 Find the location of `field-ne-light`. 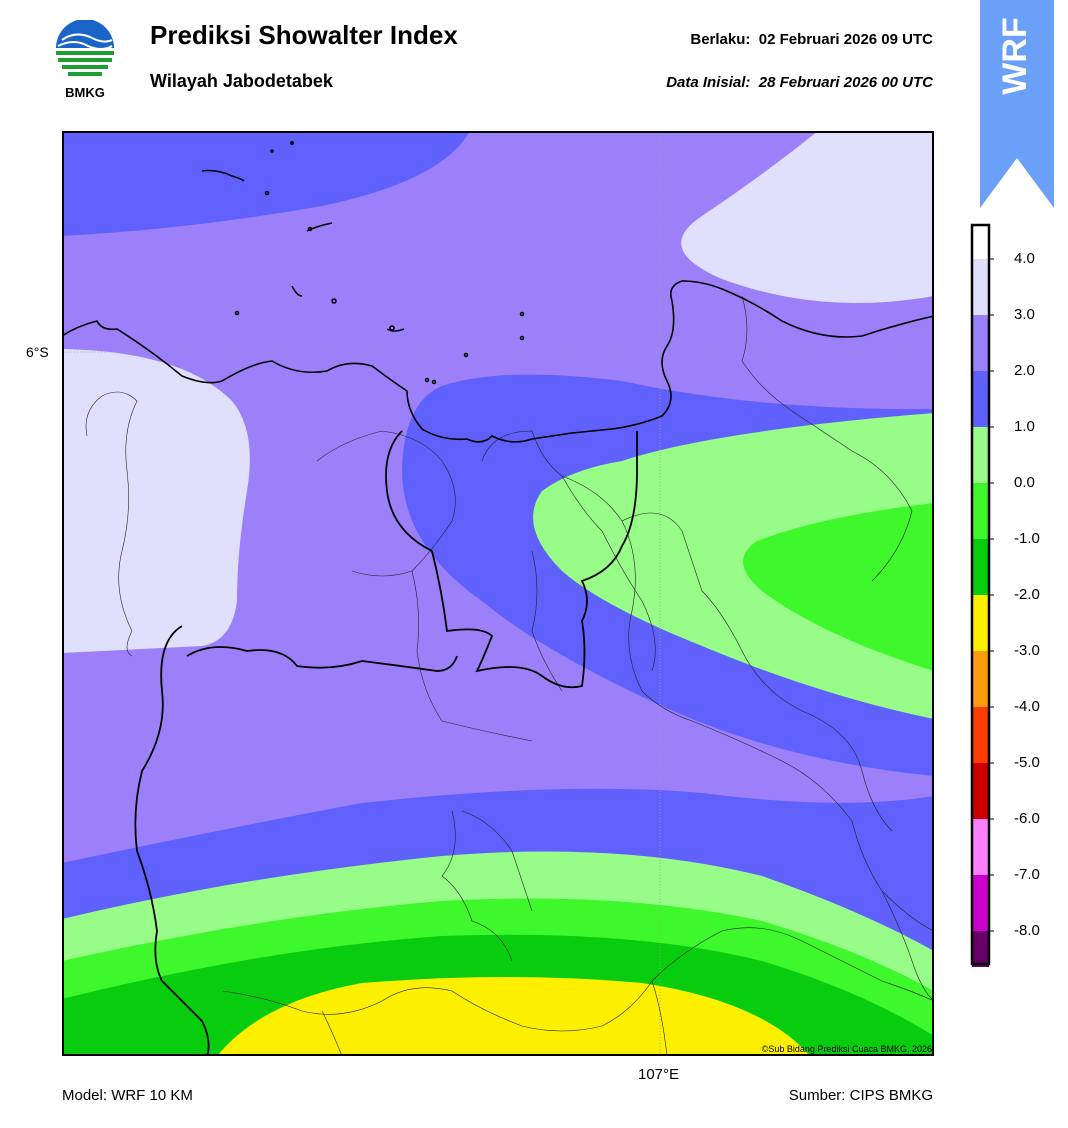

field-ne-light is located at coordinates (807, 217).